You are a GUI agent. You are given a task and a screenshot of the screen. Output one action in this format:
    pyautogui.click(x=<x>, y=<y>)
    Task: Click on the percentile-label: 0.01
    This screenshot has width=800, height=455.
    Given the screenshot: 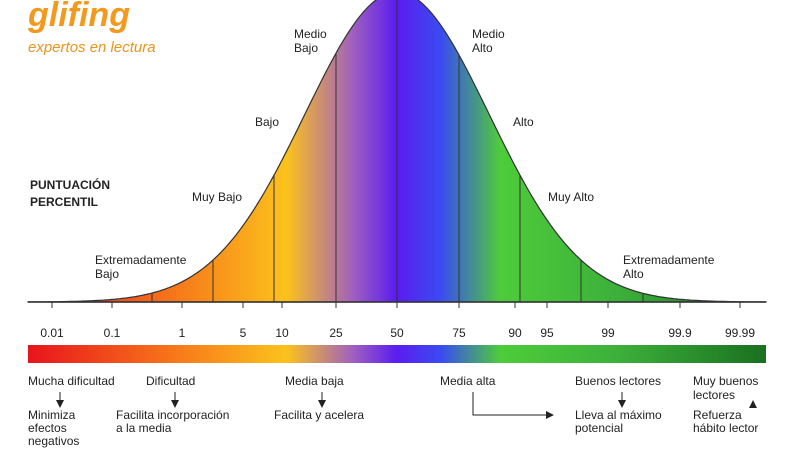 What is the action you would take?
    pyautogui.click(x=52, y=333)
    